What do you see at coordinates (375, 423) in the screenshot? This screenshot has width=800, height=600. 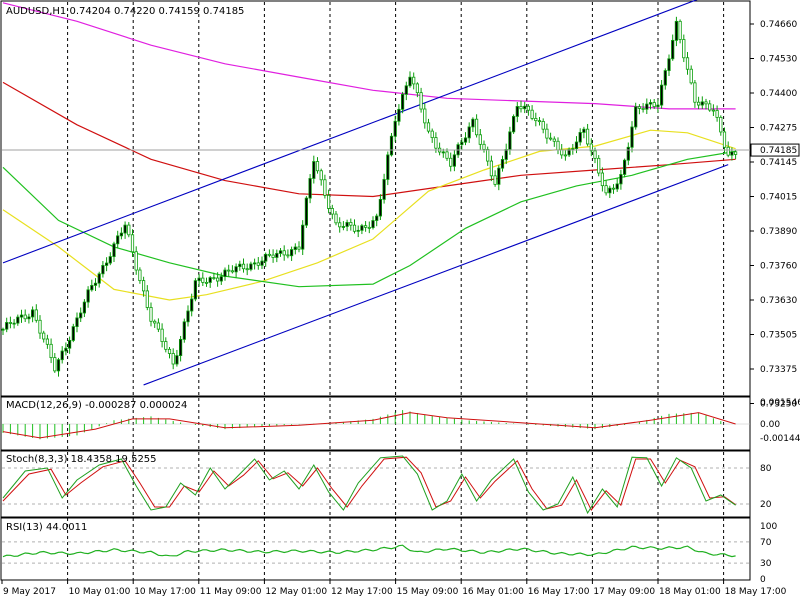 I see `macd-panel-frame` at bounding box center [375, 423].